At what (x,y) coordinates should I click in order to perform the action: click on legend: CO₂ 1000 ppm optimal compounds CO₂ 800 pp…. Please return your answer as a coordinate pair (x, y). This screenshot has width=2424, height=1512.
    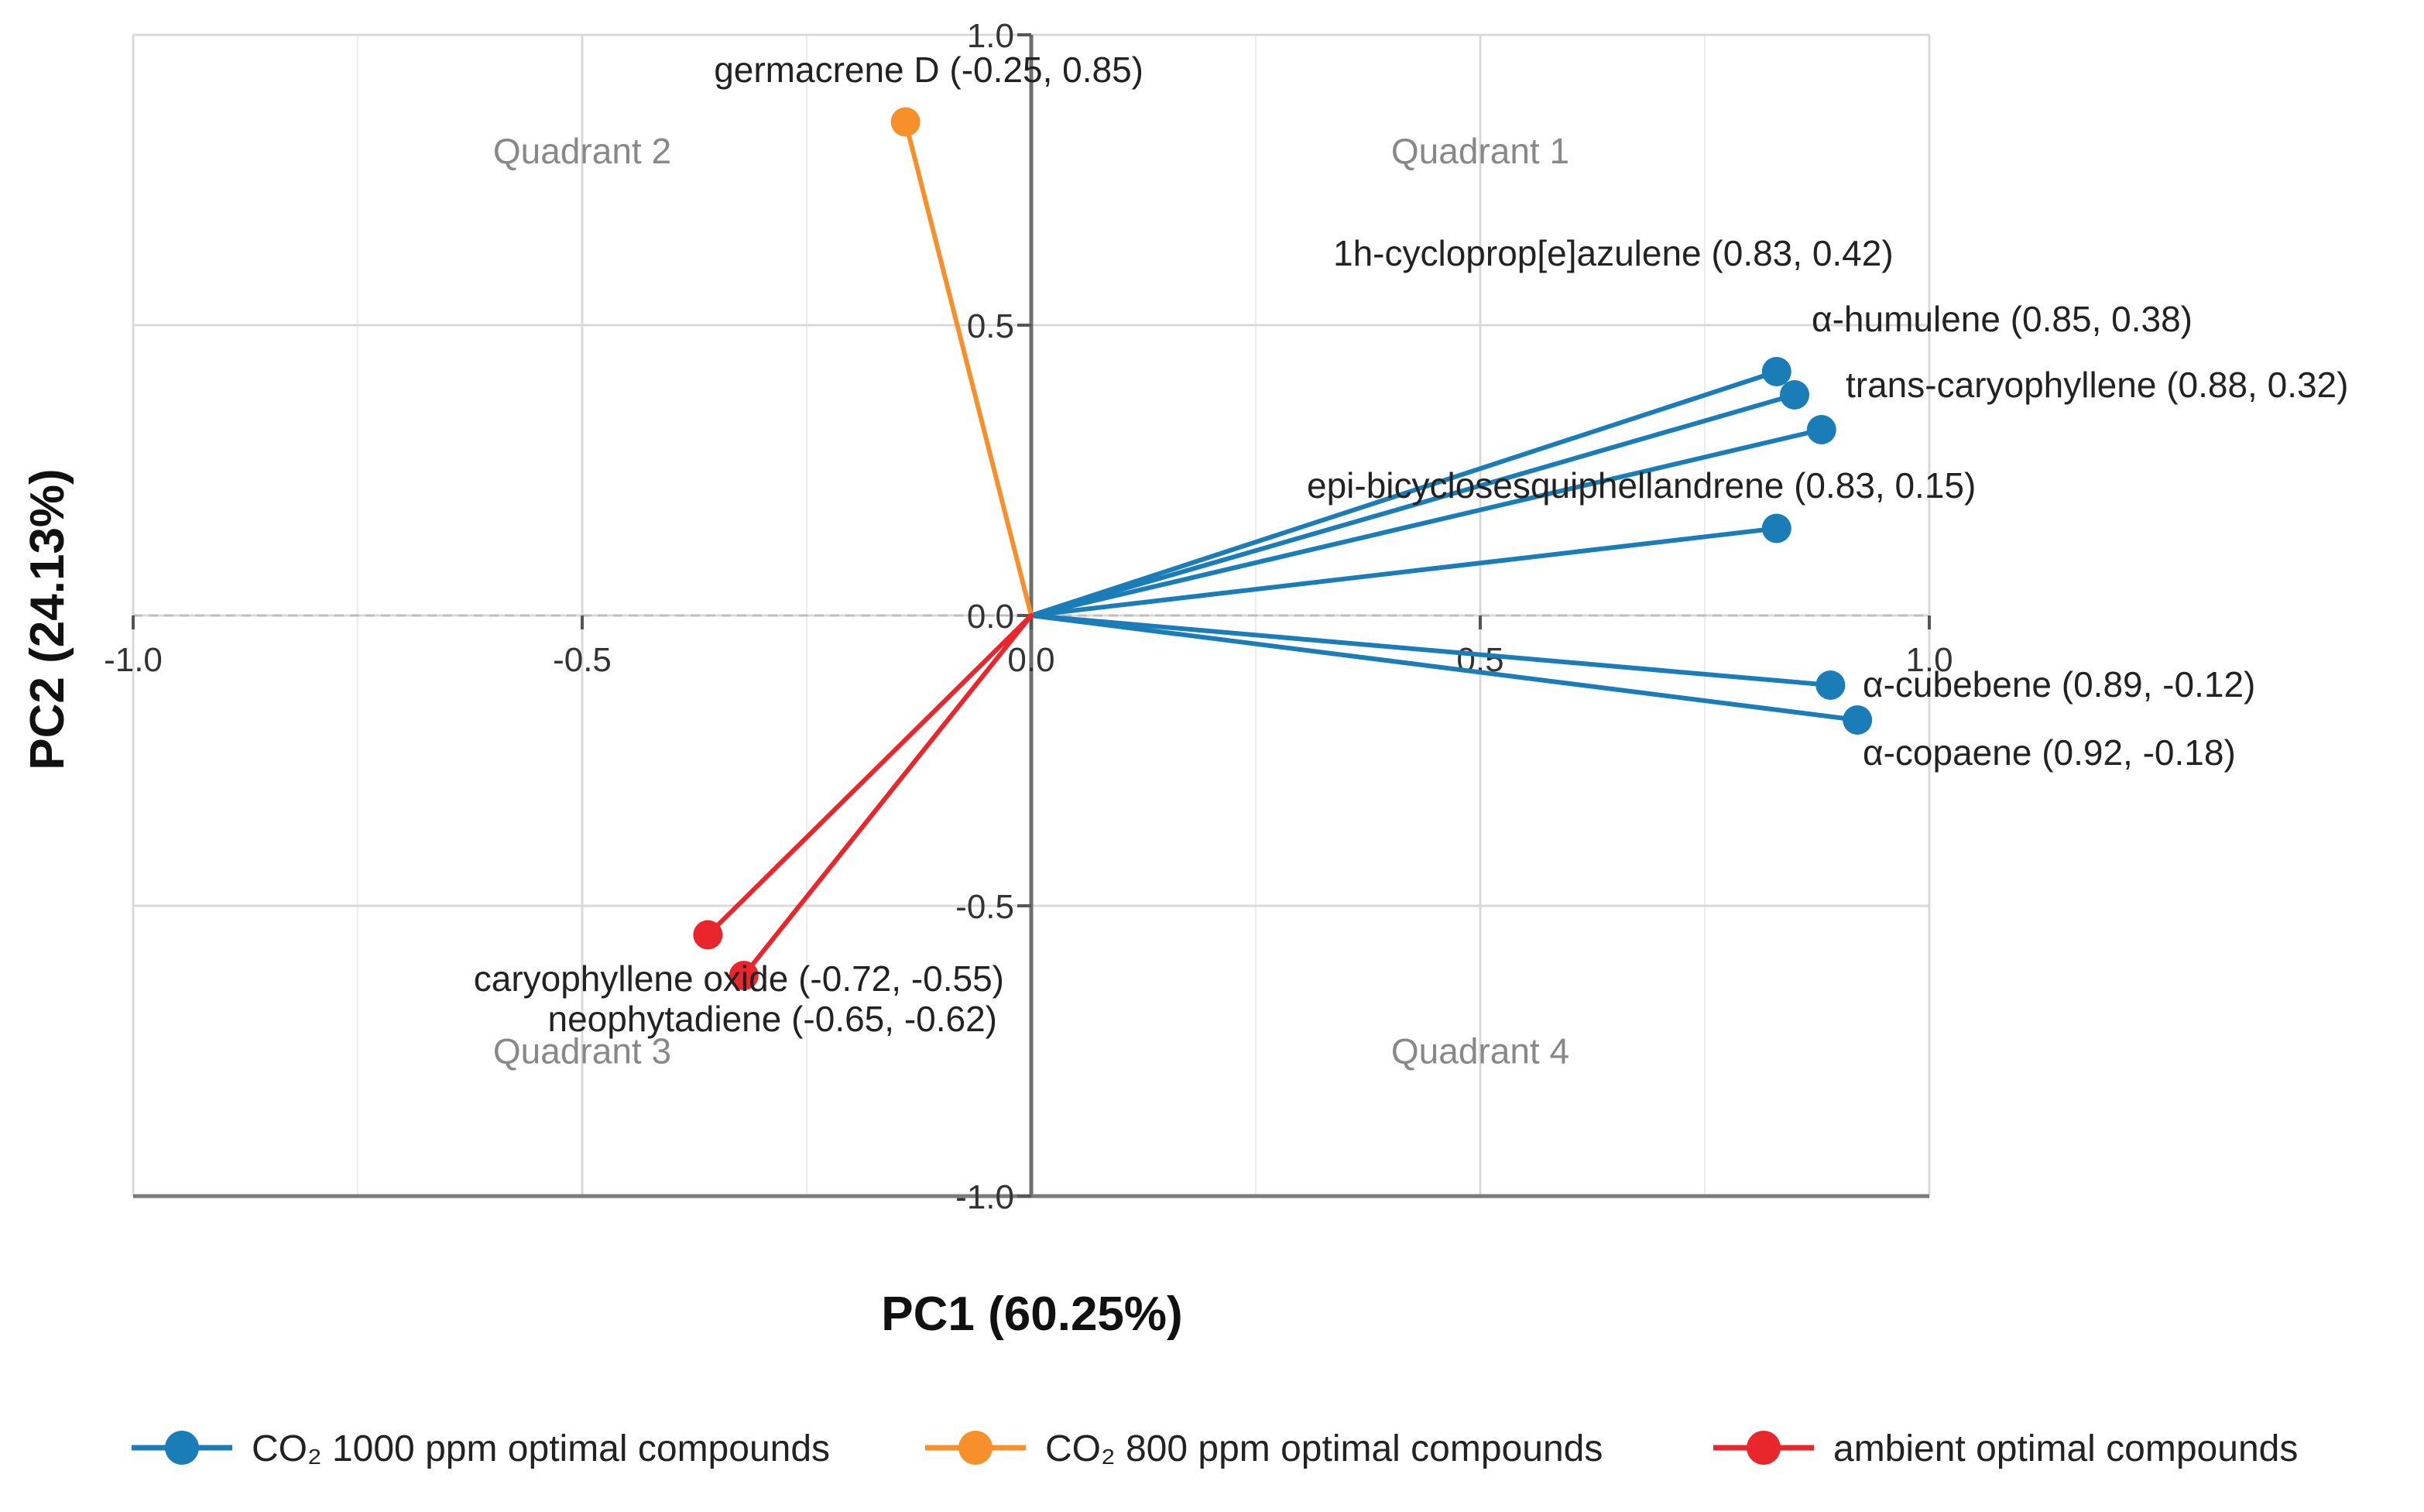
    Looking at the image, I should click on (1215, 1448).